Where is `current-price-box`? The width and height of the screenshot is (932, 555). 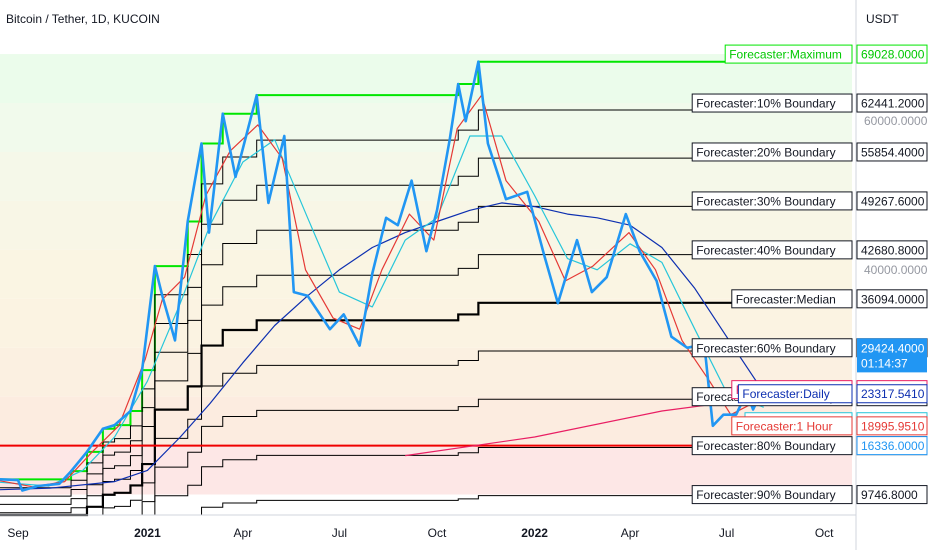 current-price-box is located at coordinates (892, 355).